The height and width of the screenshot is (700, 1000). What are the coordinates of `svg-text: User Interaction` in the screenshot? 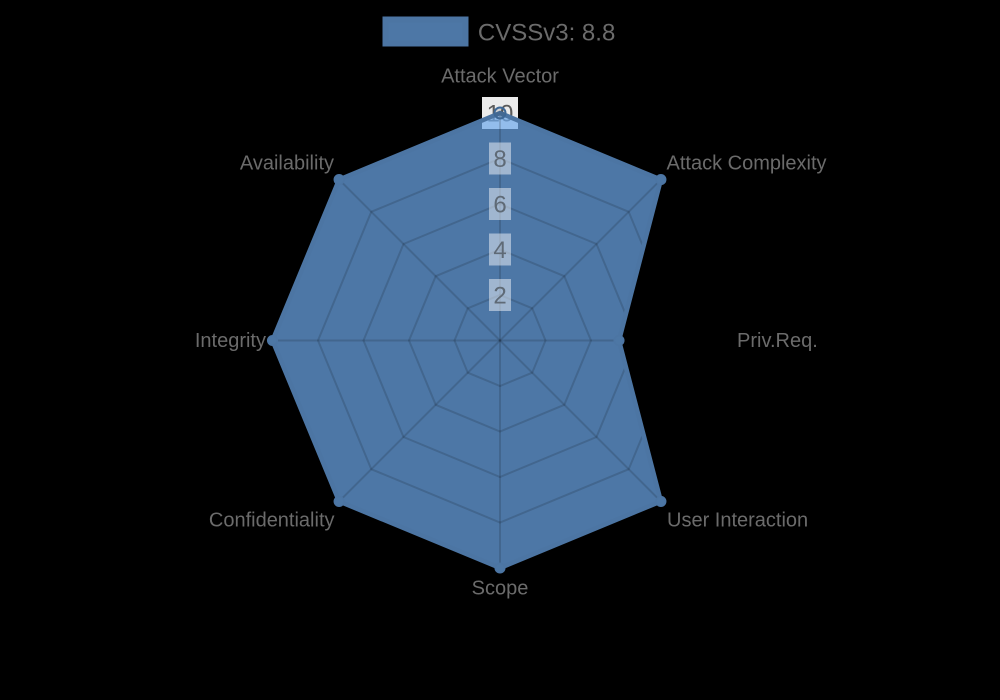 It's located at (737, 520).